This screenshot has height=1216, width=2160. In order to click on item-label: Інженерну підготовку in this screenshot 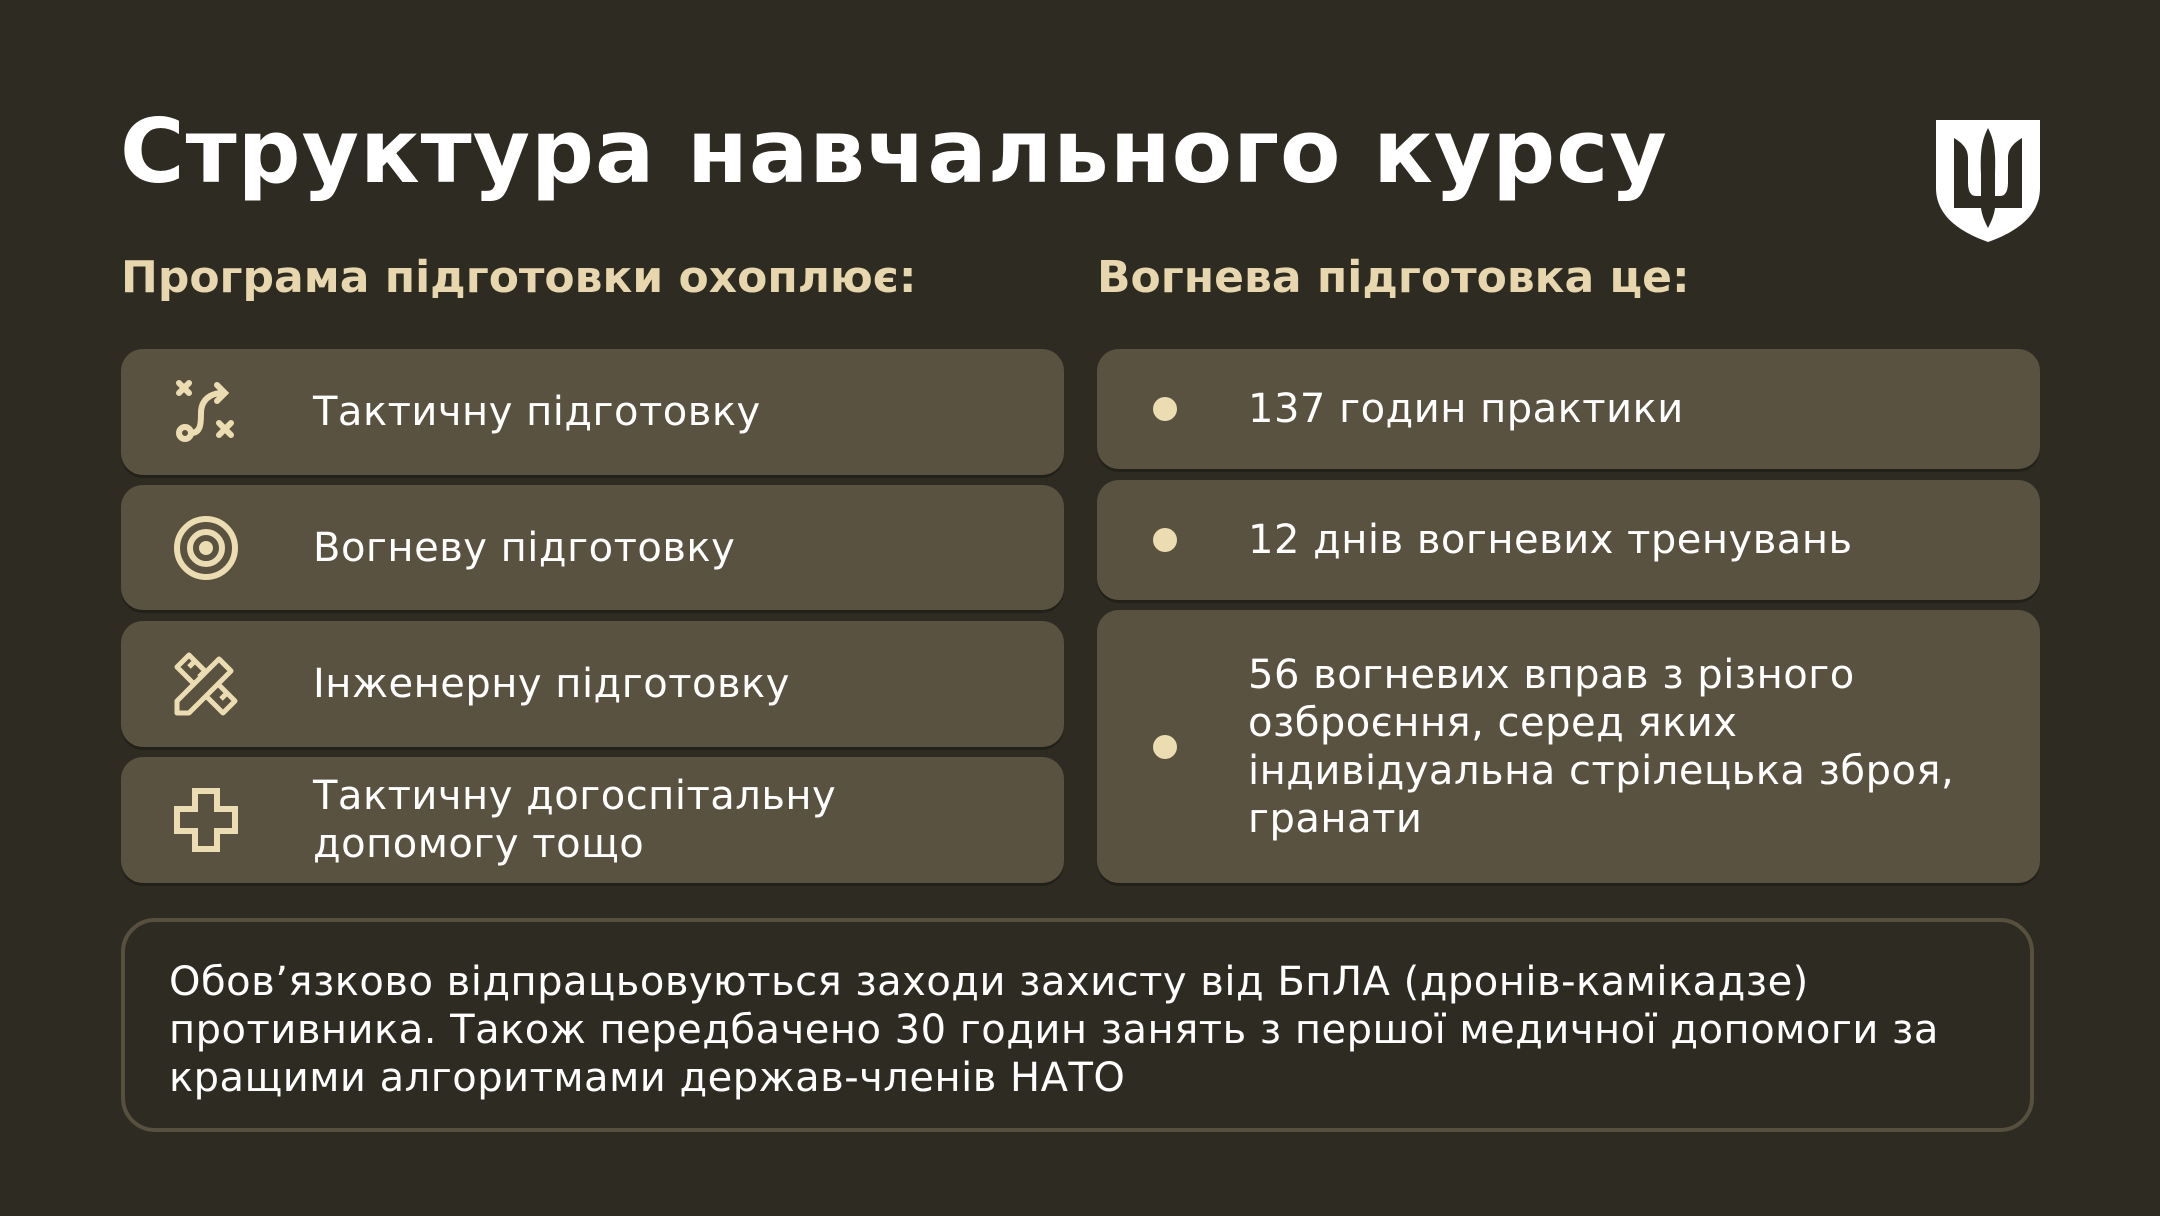, I will do `click(551, 684)`.